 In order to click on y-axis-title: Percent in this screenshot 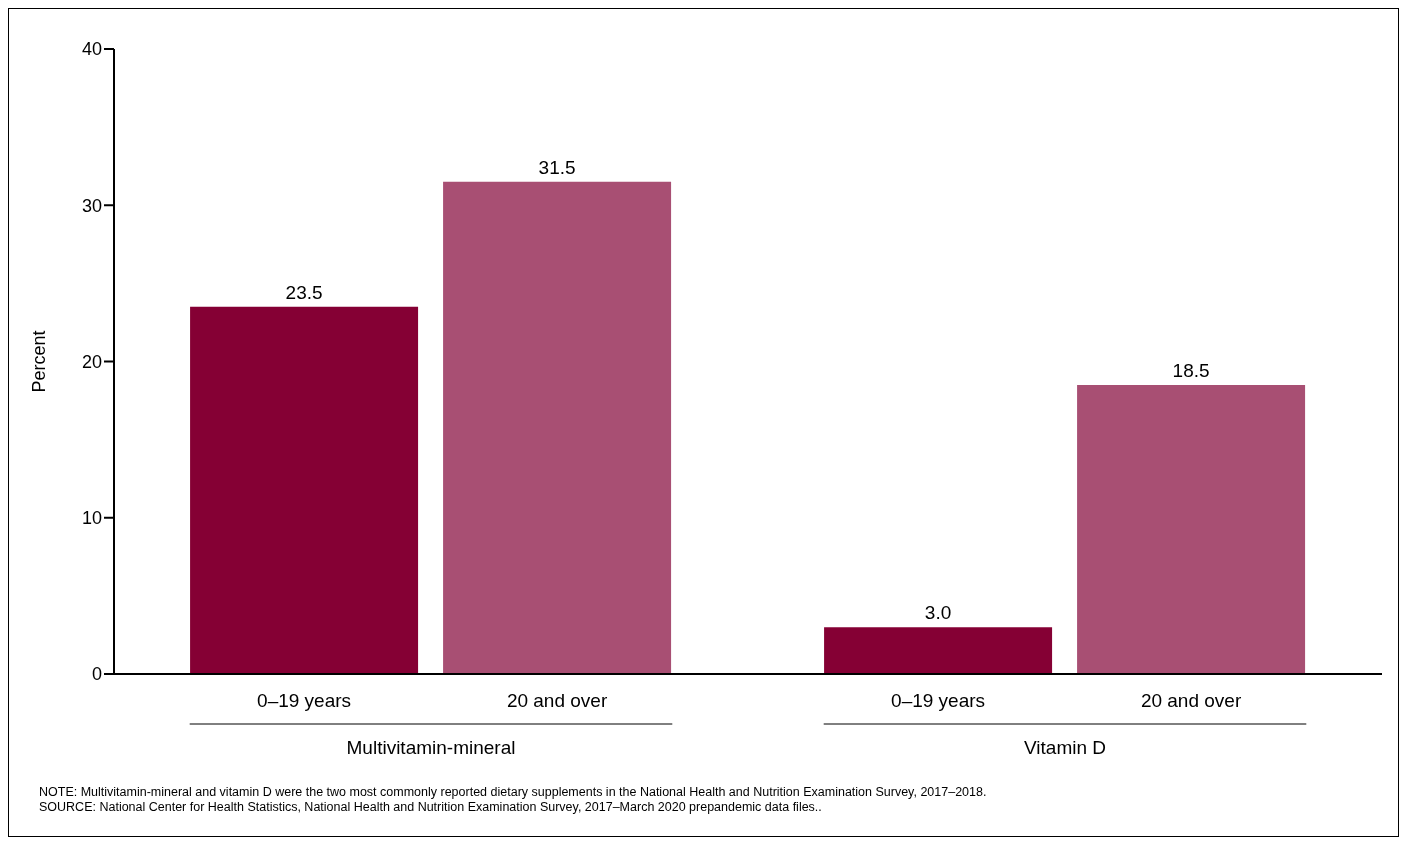, I will do `click(39, 361)`.